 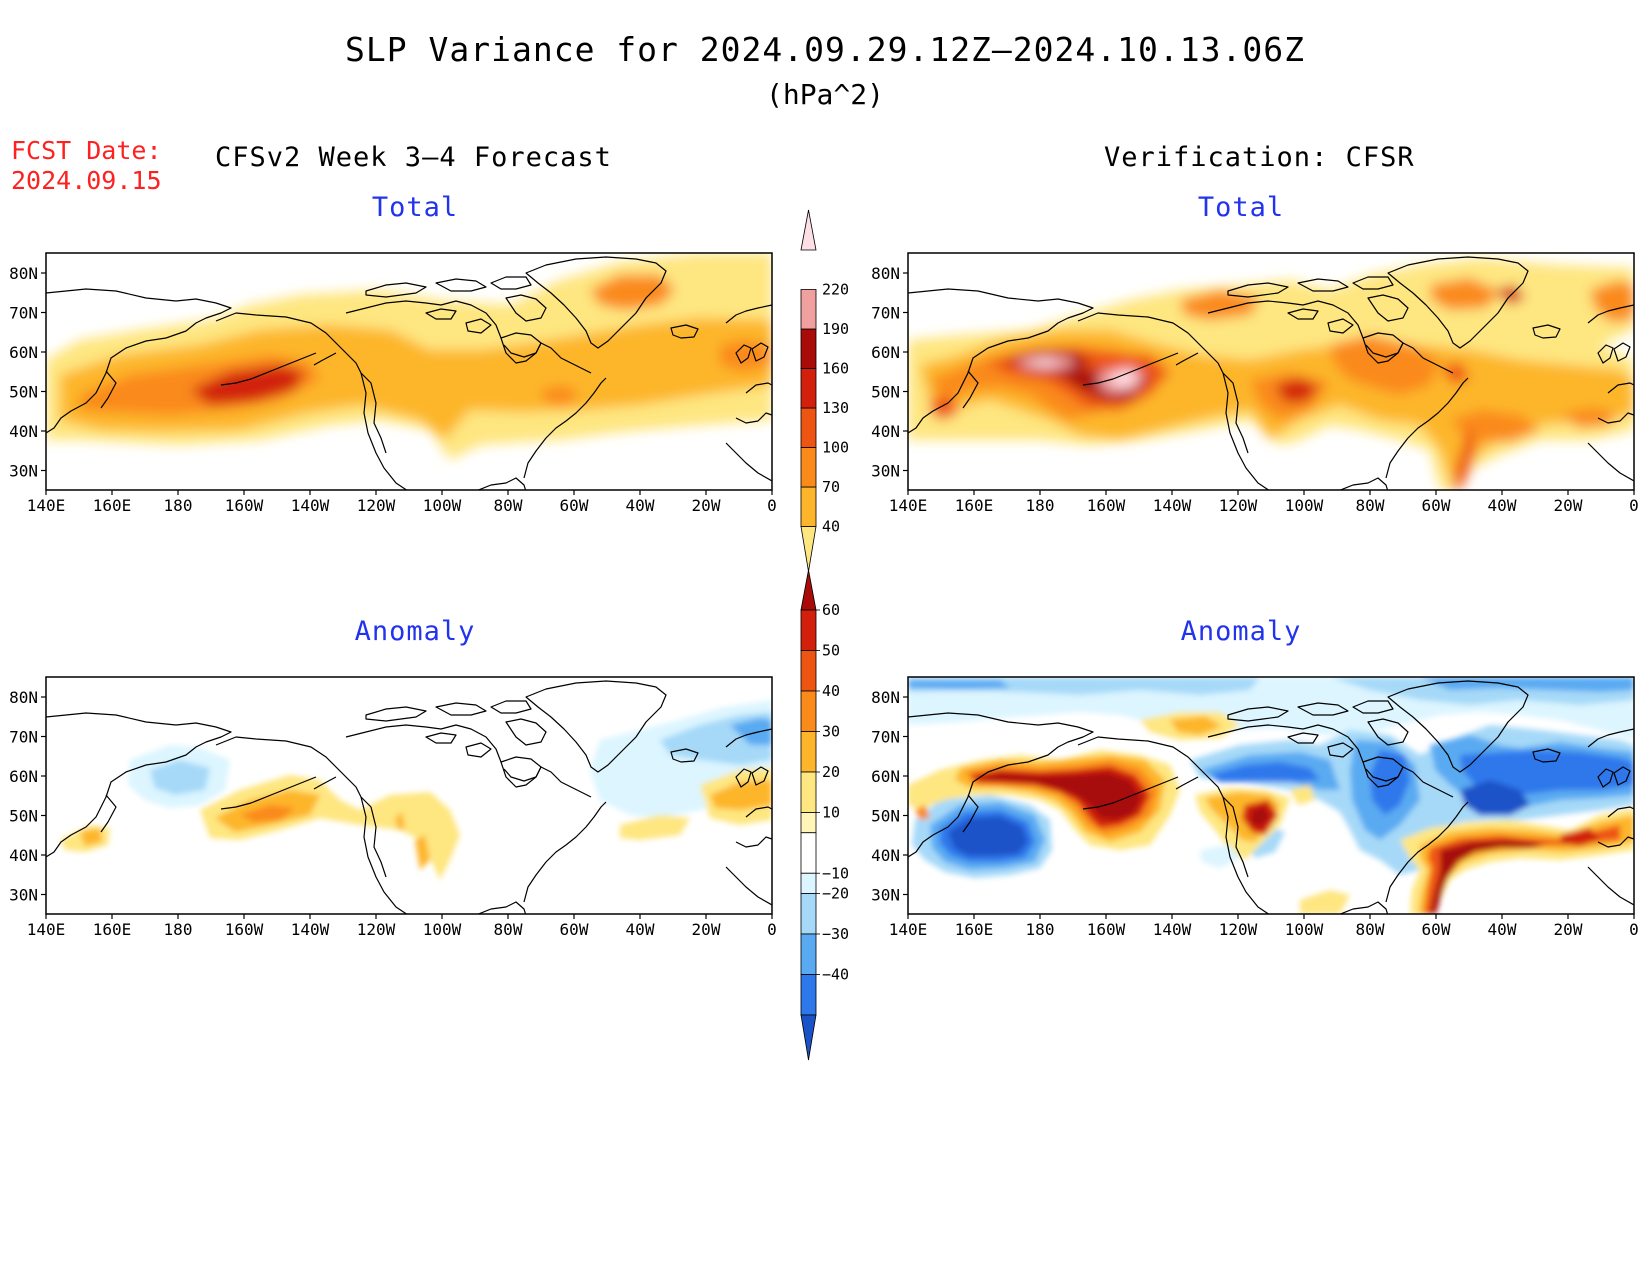 What do you see at coordinates (835, 894) in the screenshot?
I see `colorbar-label: −20` at bounding box center [835, 894].